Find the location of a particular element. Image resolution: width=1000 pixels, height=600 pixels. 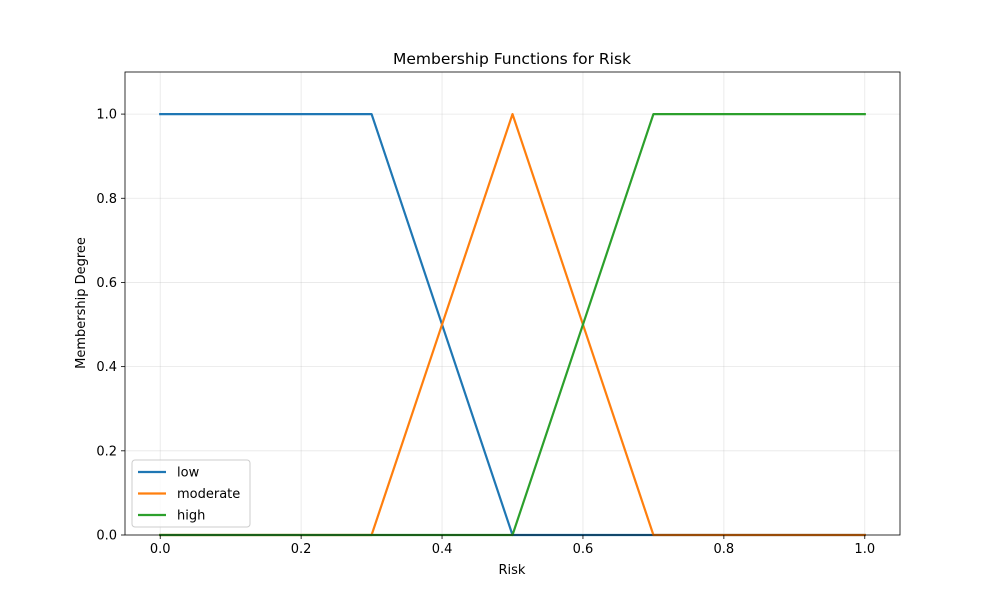

chart-title: Membership Functions for Risk is located at coordinates (512, 59).